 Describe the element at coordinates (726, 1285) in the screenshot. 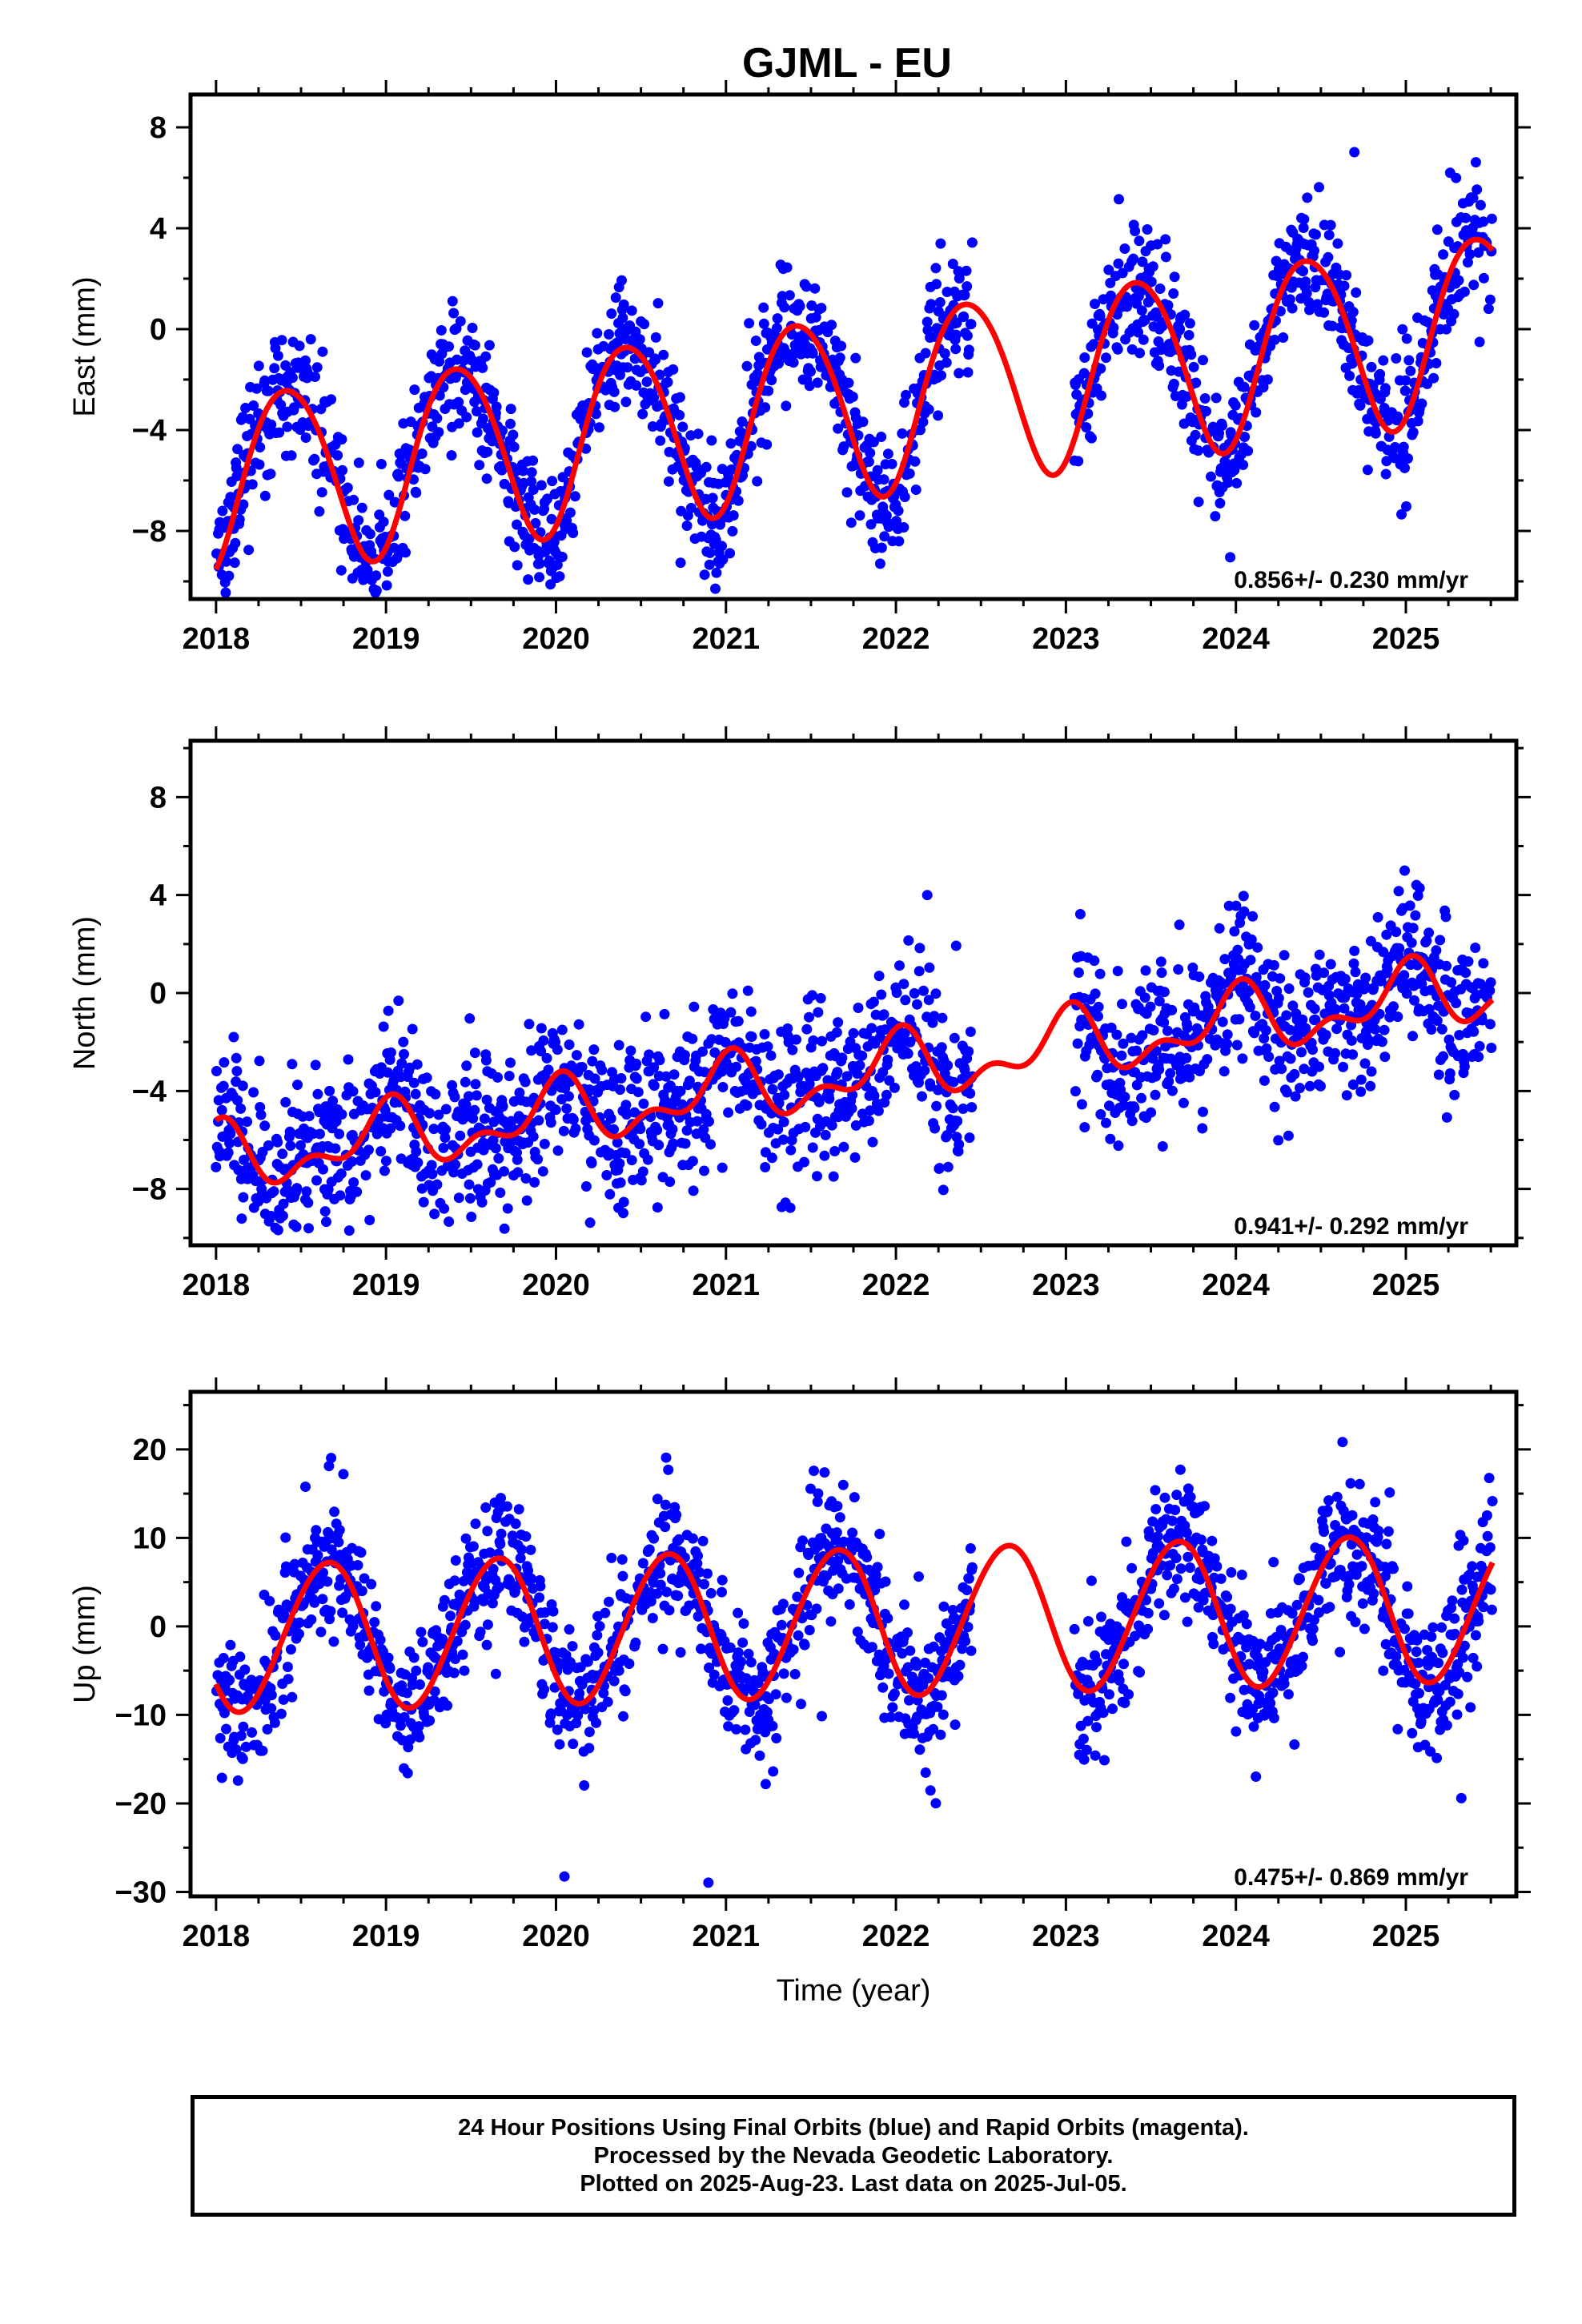

I see `north-x-tick-label: 2021` at that location.